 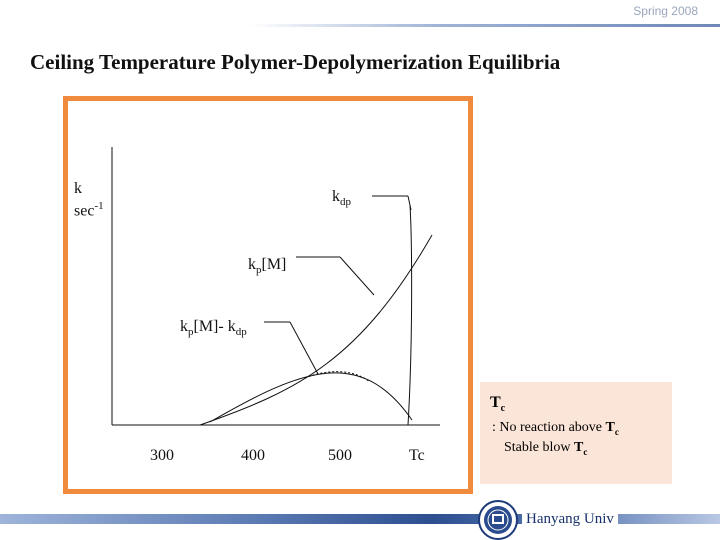 I want to click on label-kdp: kdp, so click(x=341, y=198).